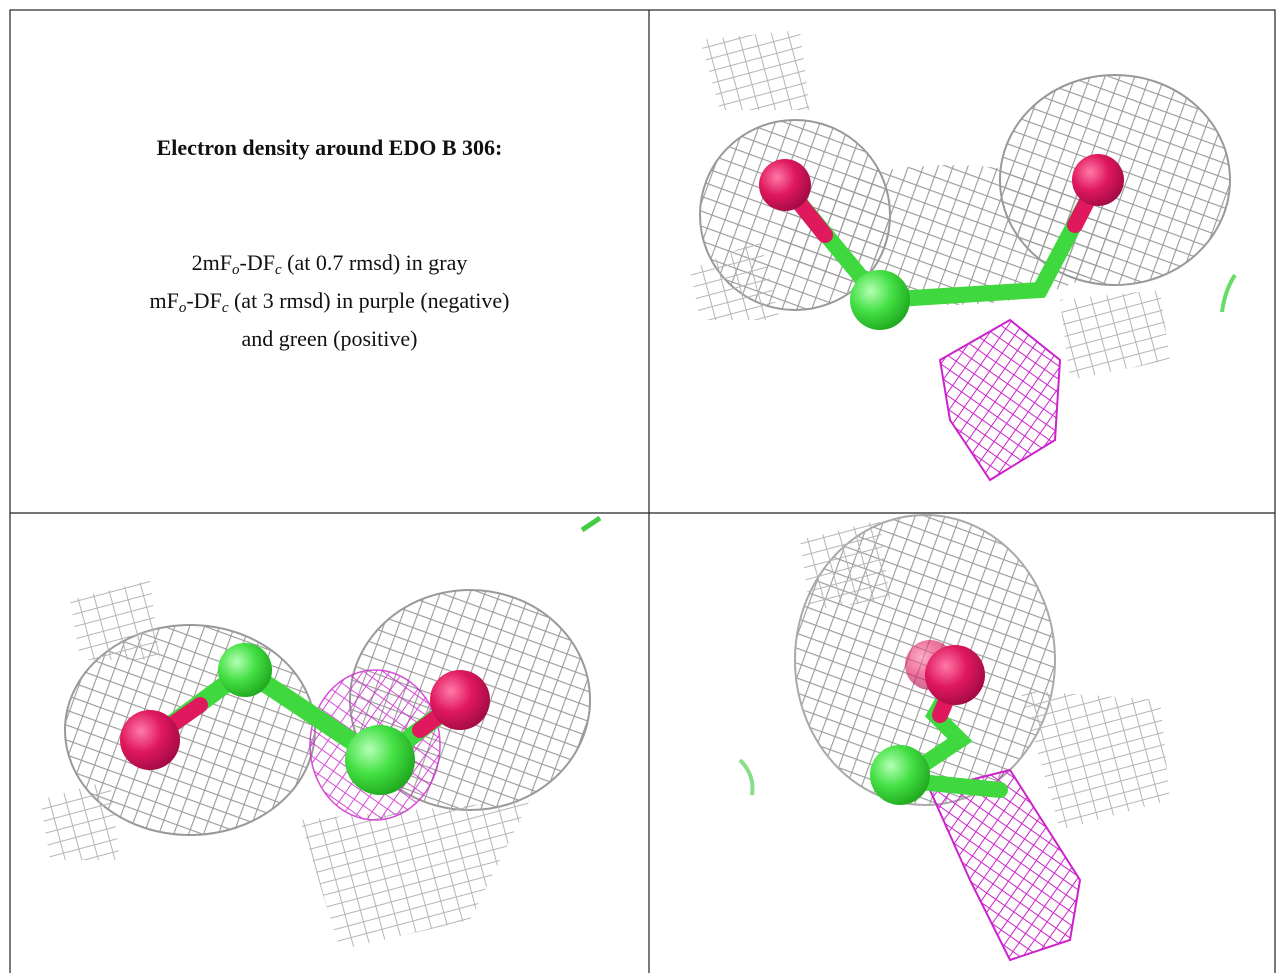 The width and height of the screenshot is (1276, 973). What do you see at coordinates (369, 300) in the screenshot?
I see `legend-text: (at 3 rmsd) in purple (negative)` at bounding box center [369, 300].